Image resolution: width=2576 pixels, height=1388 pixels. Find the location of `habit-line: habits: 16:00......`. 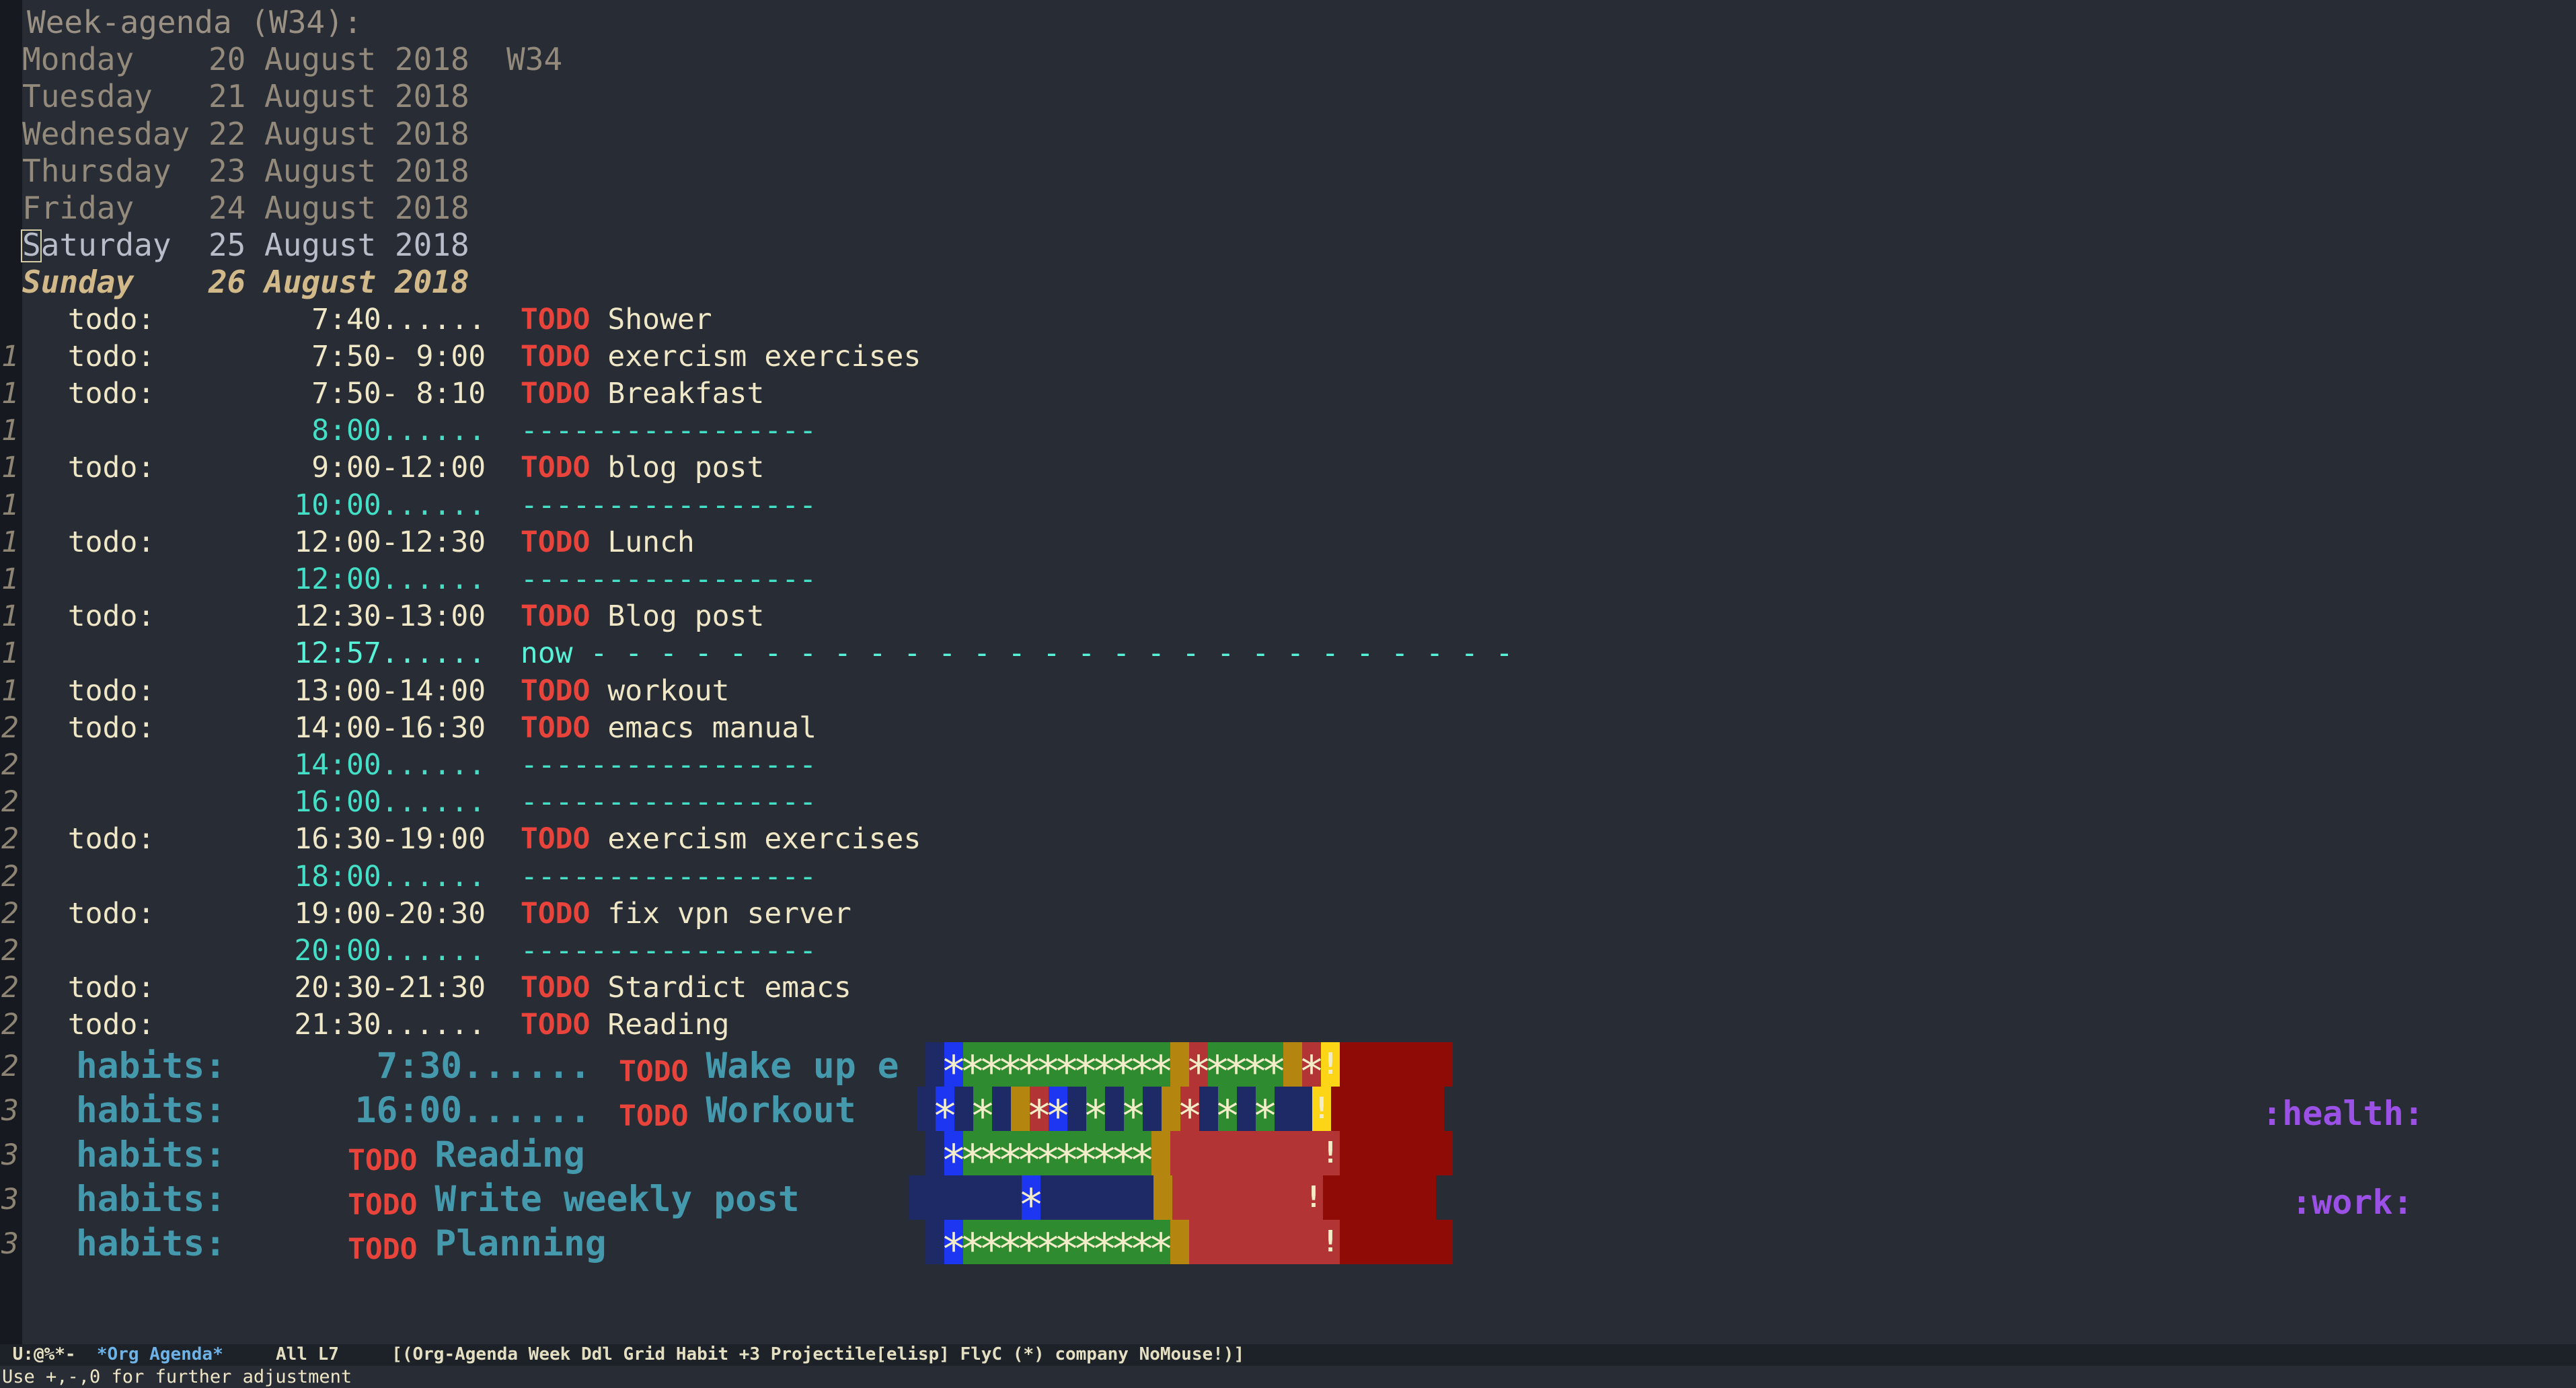

habit-line: habits: 16:00...... is located at coordinates (312, 1111).